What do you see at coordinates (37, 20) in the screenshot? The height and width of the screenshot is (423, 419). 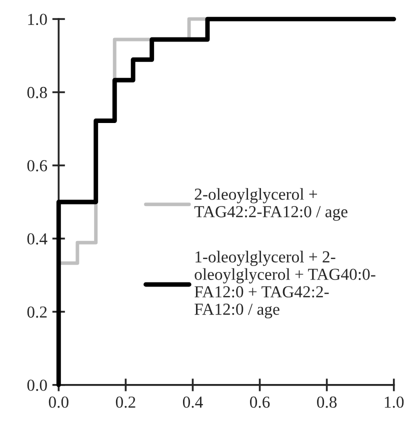 I see `y-tick-label: 1.0` at bounding box center [37, 20].